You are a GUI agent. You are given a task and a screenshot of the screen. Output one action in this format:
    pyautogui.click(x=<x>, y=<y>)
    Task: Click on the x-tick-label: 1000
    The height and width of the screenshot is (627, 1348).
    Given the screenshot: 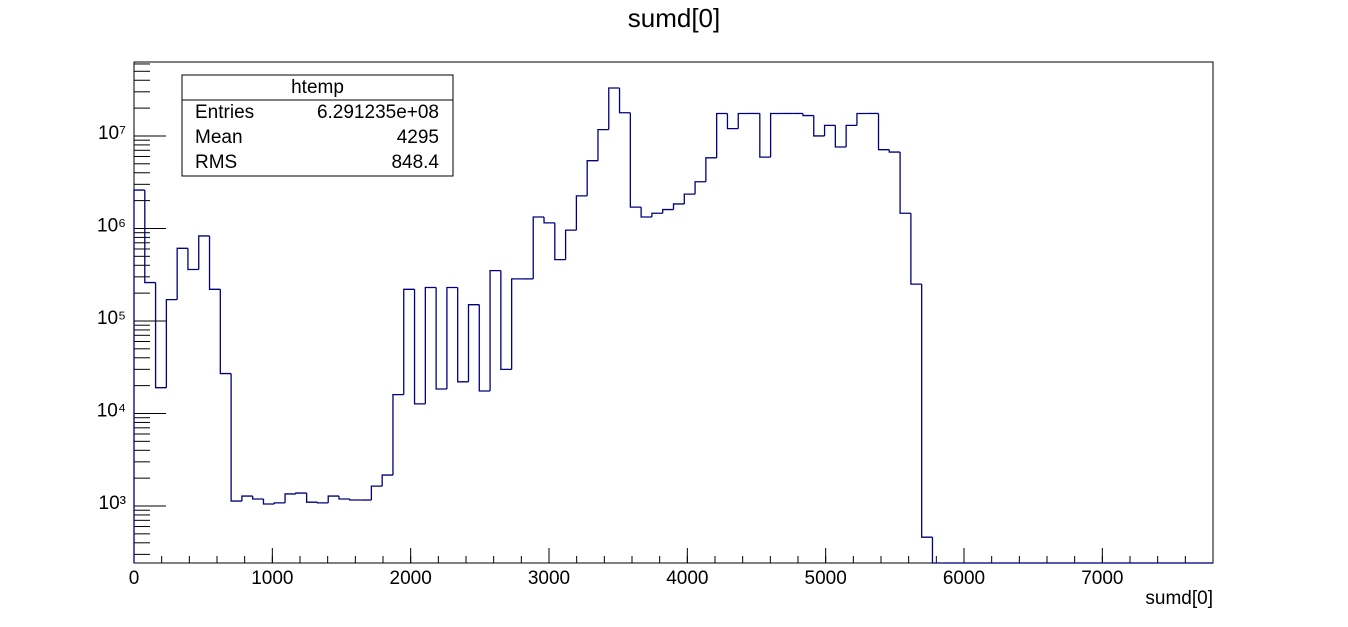 What is the action you would take?
    pyautogui.click(x=272, y=578)
    